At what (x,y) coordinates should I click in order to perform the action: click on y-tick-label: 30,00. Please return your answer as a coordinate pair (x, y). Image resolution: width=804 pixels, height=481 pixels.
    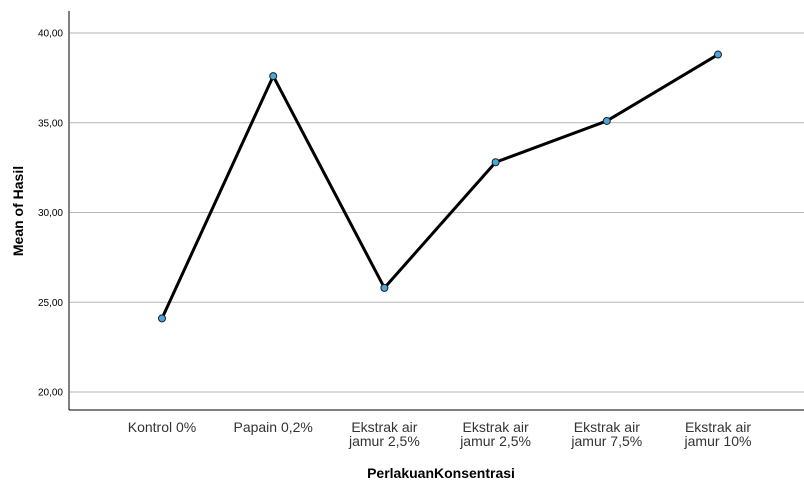
    Looking at the image, I should click on (50, 213).